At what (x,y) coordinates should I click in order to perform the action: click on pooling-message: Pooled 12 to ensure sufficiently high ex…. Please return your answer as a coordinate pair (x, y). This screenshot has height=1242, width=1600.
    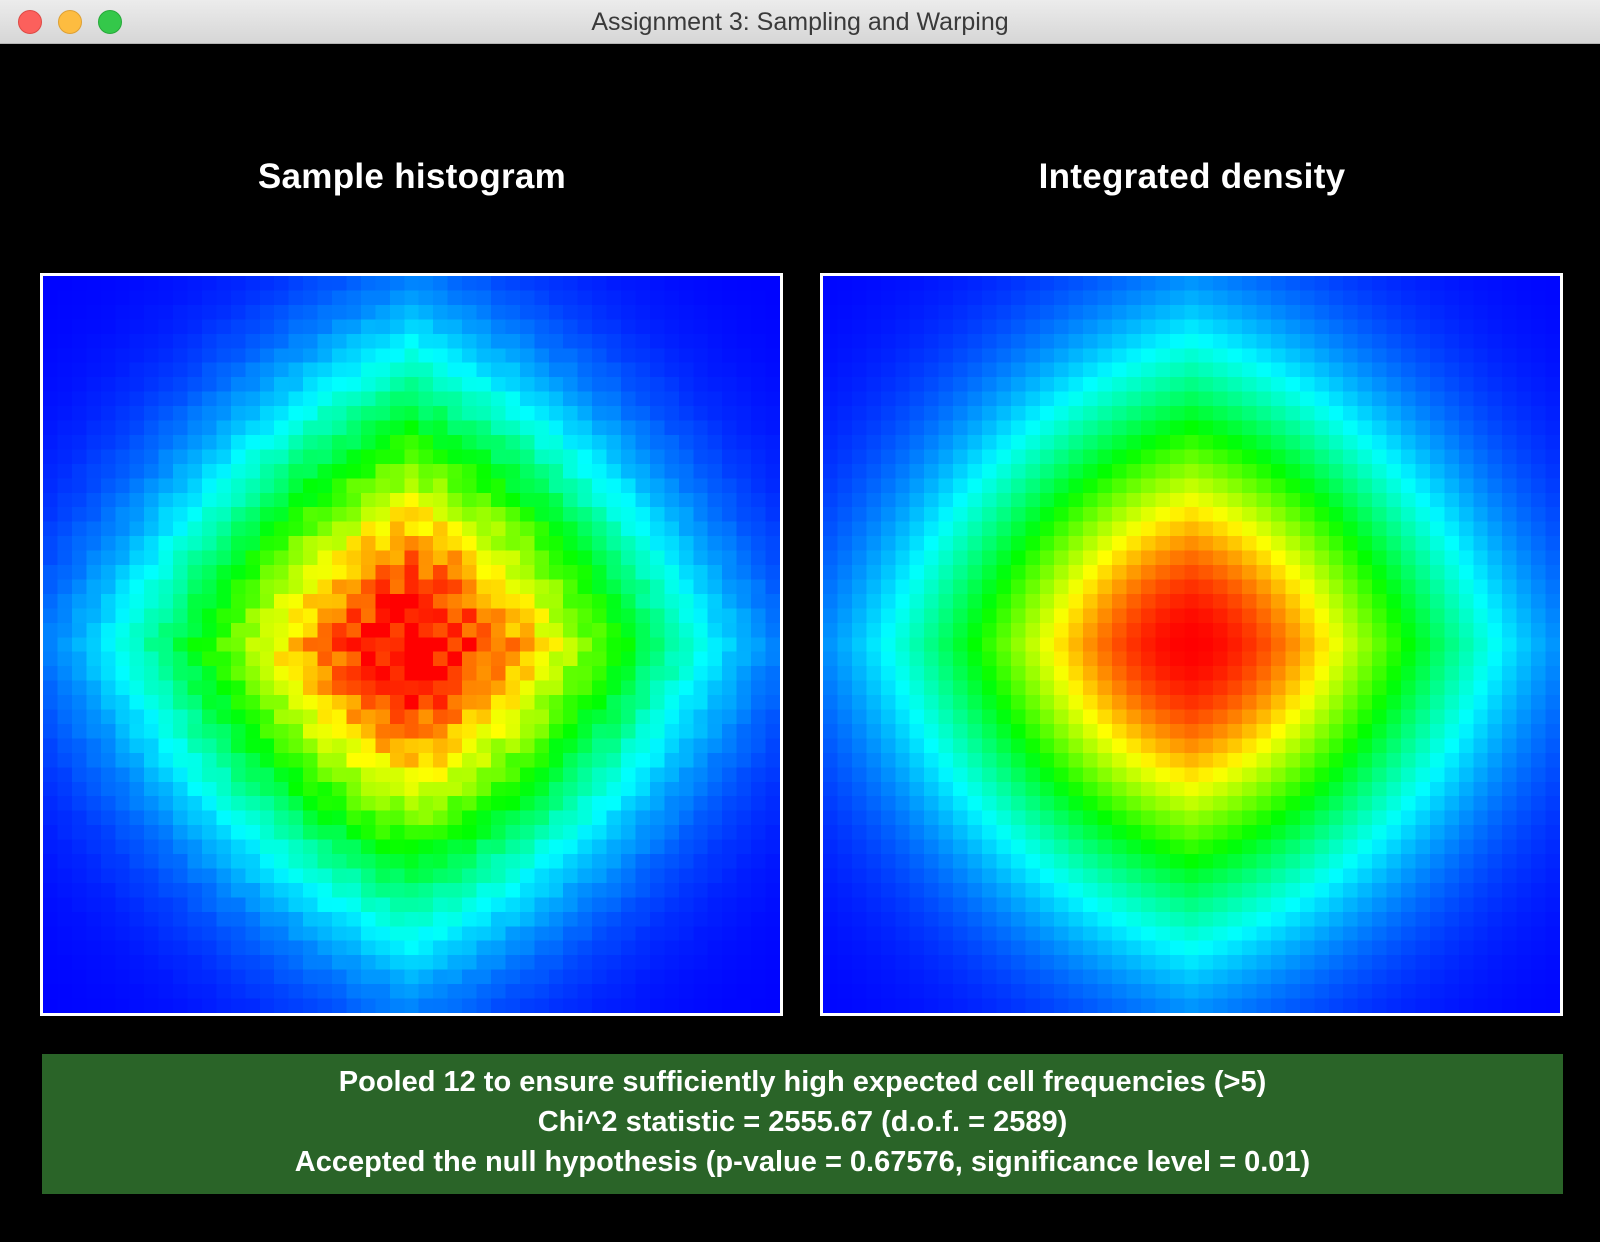
    Looking at the image, I should click on (802, 1082).